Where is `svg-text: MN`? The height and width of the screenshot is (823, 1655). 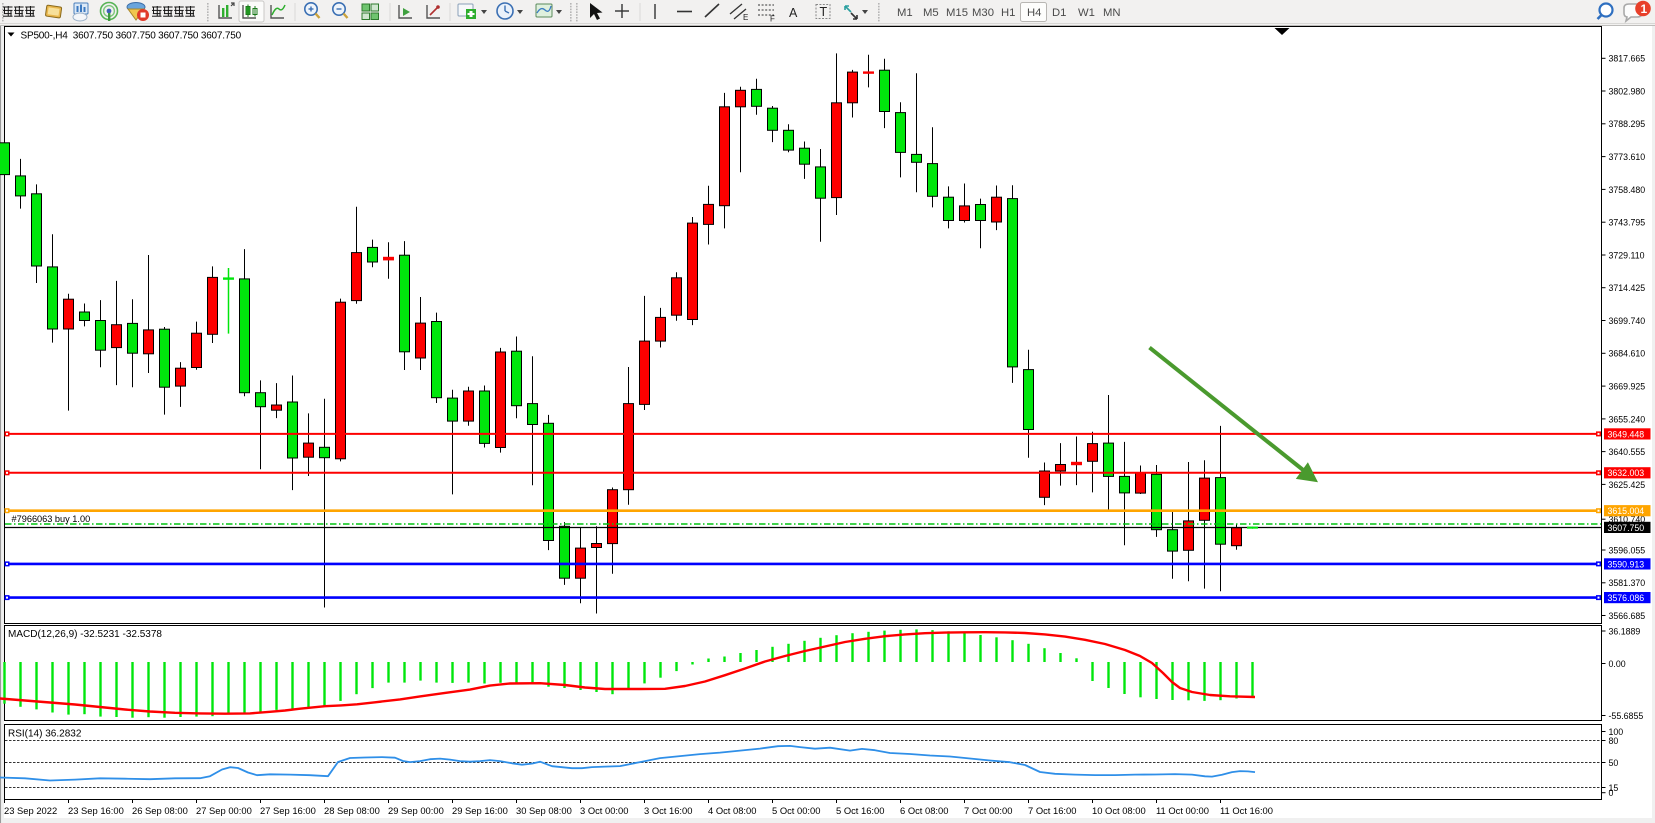
svg-text: MN is located at coordinates (1112, 13).